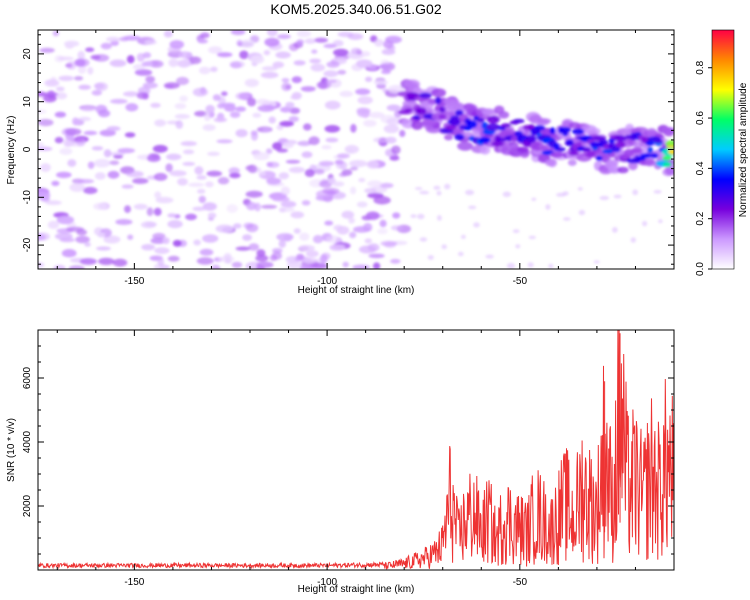  What do you see at coordinates (700, 269) in the screenshot?
I see `colorbar-tick-label: 0.0` at bounding box center [700, 269].